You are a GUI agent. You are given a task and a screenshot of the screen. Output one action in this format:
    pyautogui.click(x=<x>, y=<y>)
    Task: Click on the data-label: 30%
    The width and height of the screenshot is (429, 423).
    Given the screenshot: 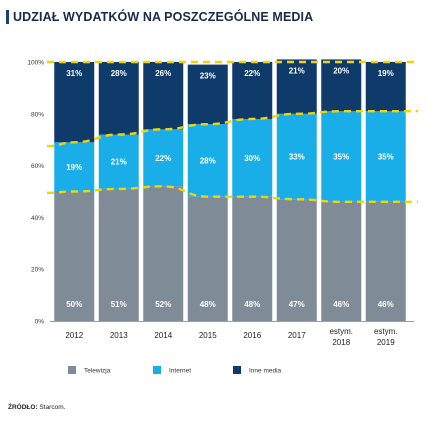 What is the action you would take?
    pyautogui.click(x=252, y=158)
    